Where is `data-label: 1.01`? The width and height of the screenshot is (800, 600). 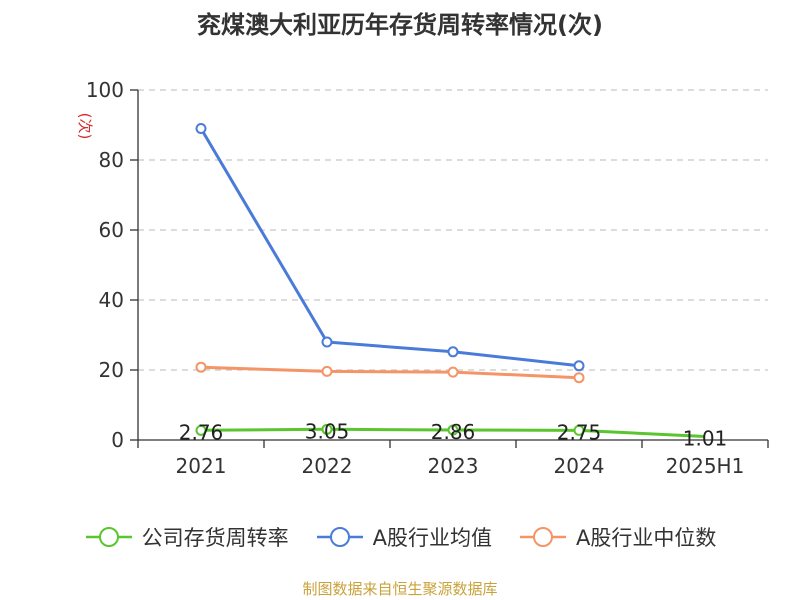
data-label: 1.01 is located at coordinates (705, 438).